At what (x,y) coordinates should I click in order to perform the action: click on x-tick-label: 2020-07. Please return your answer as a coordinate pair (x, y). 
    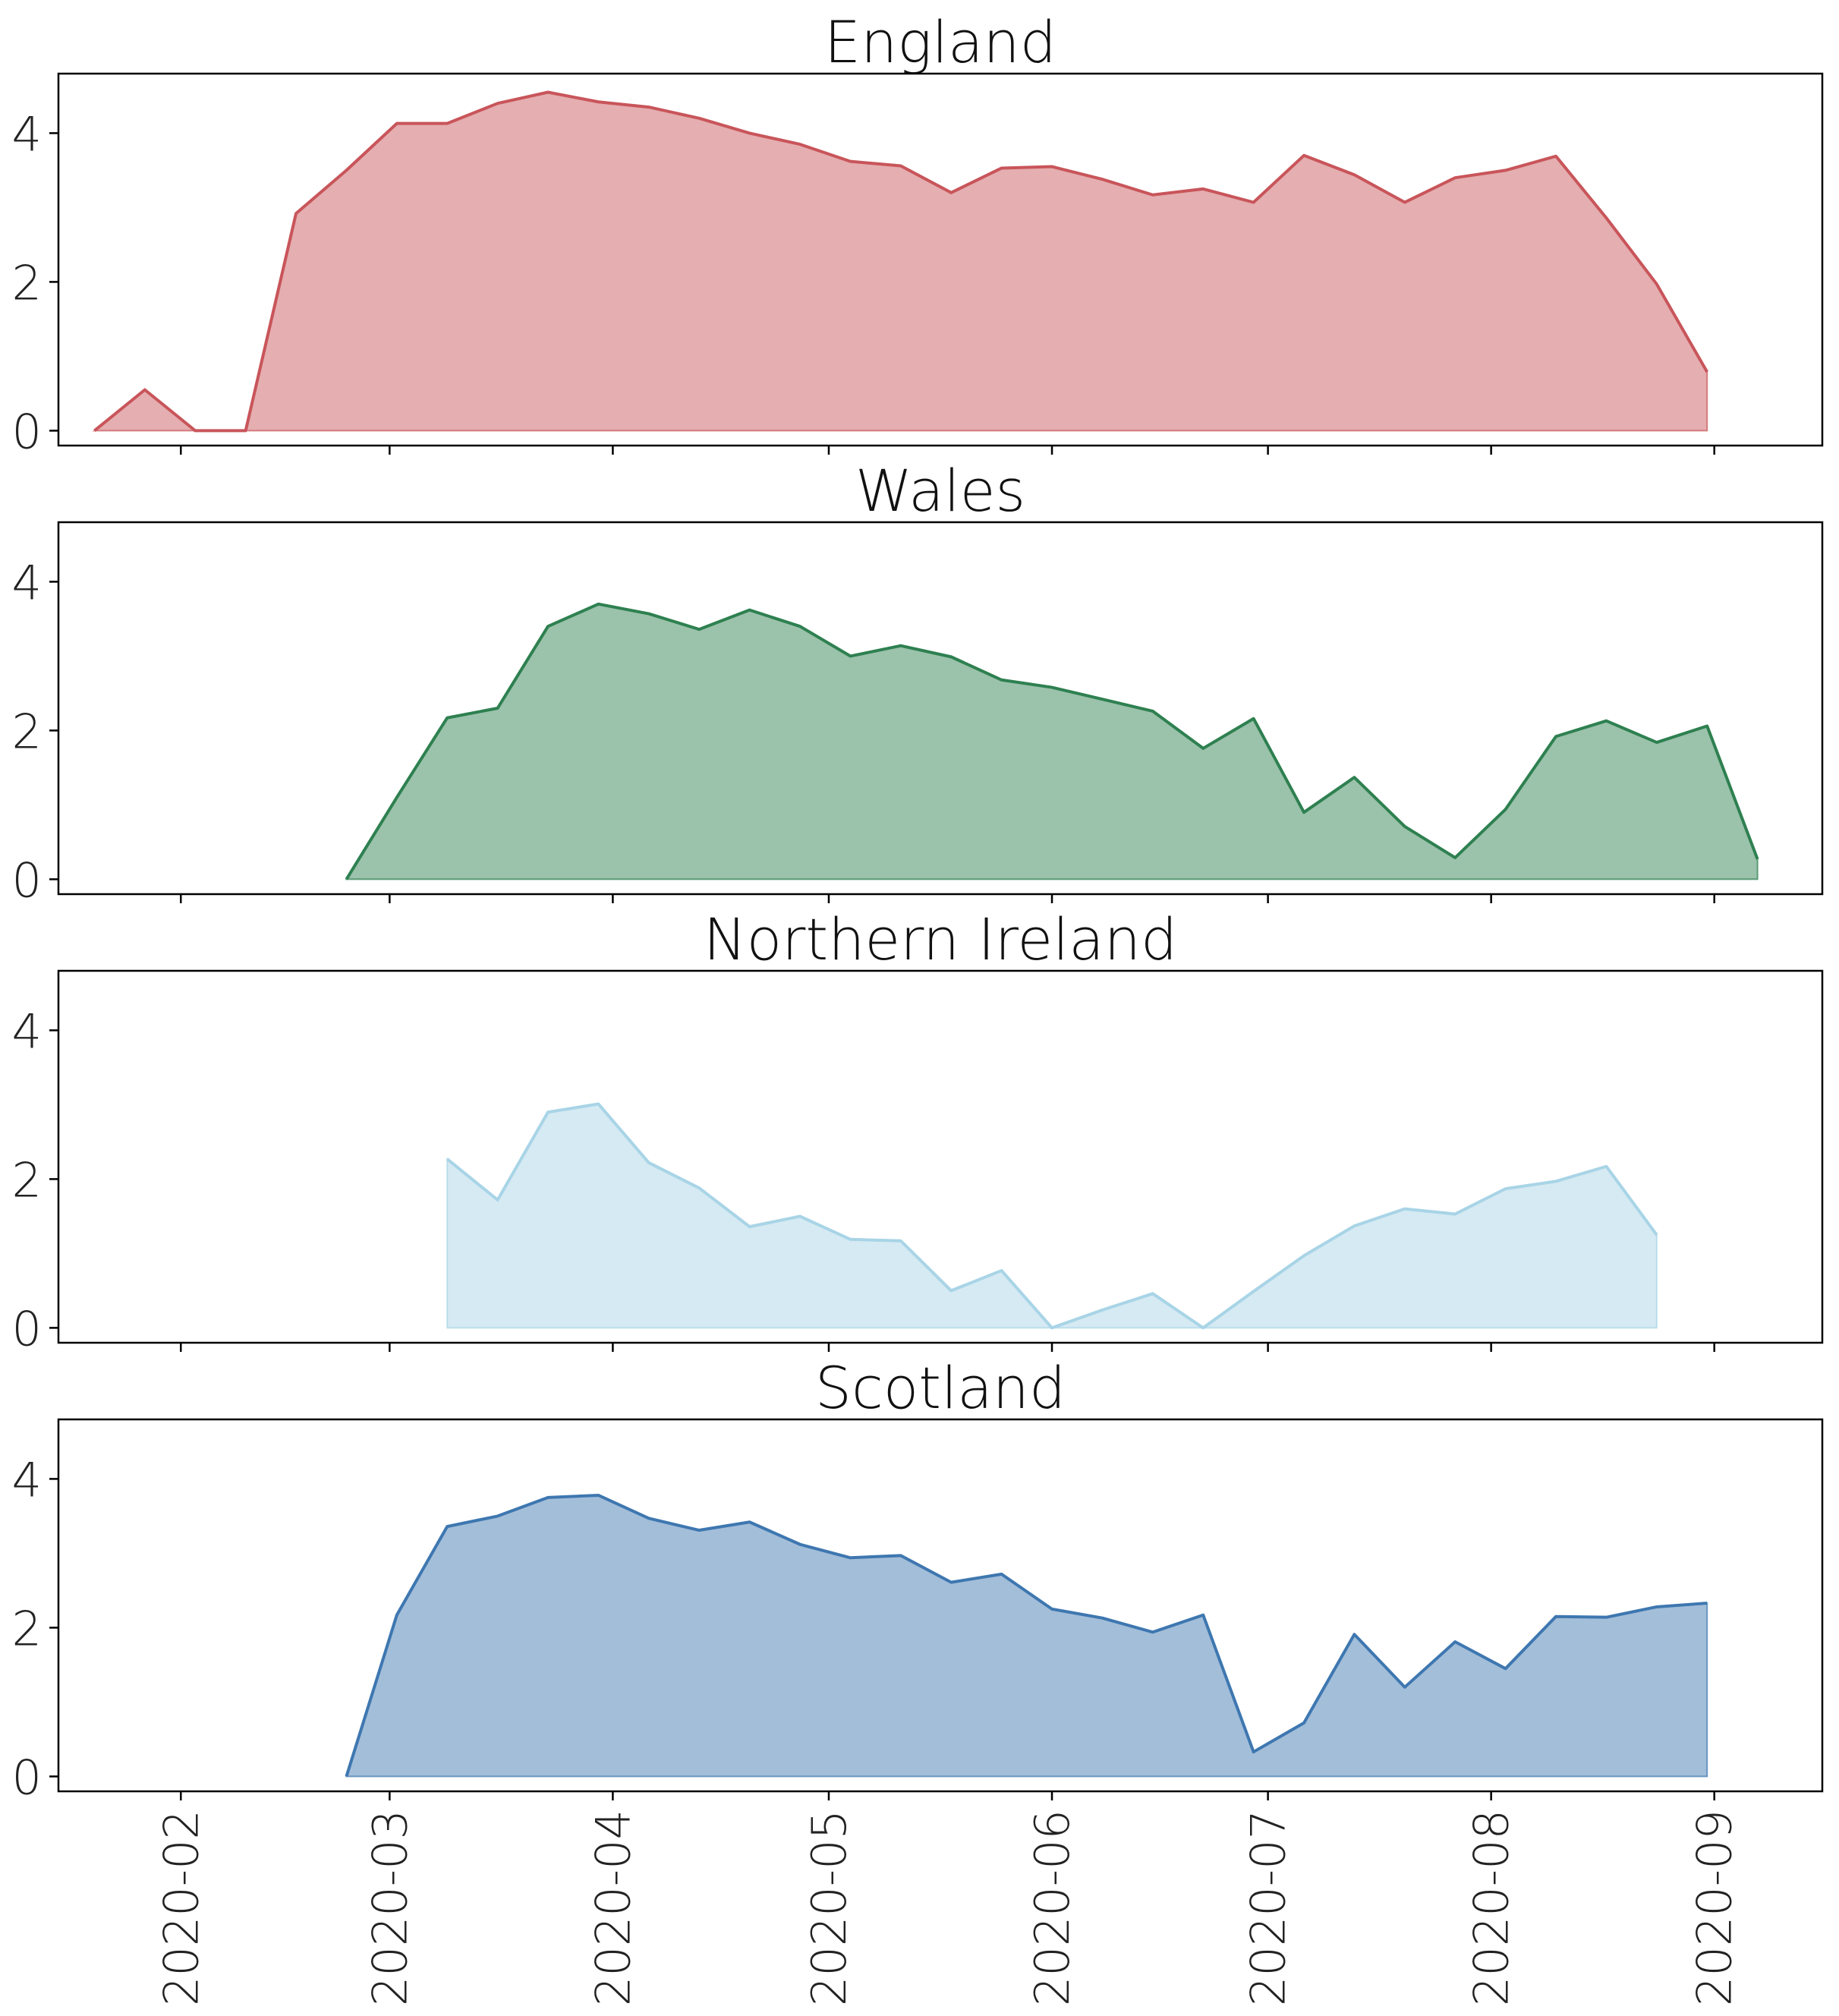
    Looking at the image, I should click on (1268, 1908).